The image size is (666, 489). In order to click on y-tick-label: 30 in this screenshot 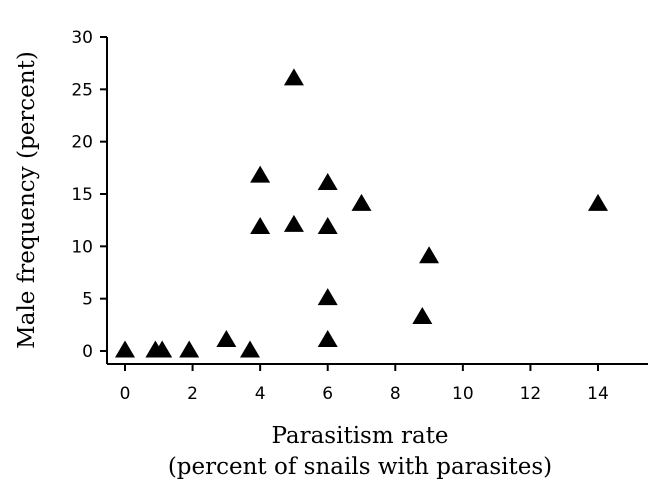, I will do `click(82, 38)`.